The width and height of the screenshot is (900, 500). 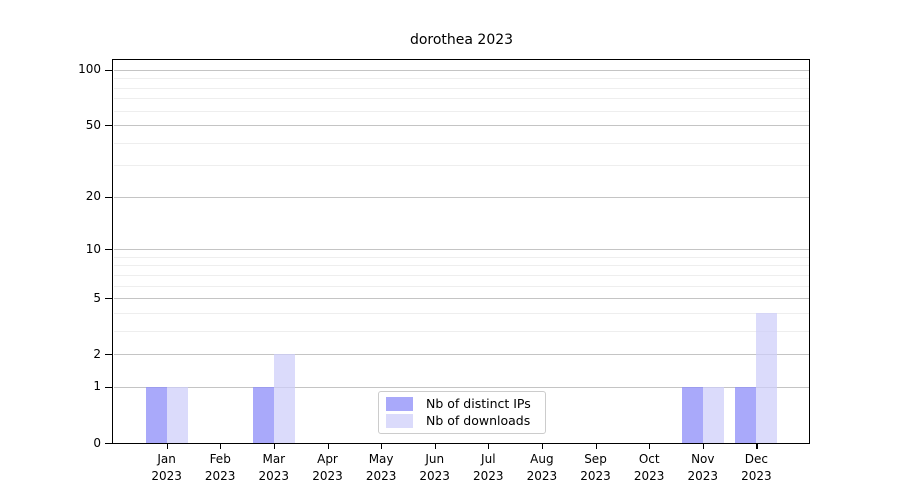 I want to click on legend-label: Nb of distinct IPs, so click(x=478, y=403).